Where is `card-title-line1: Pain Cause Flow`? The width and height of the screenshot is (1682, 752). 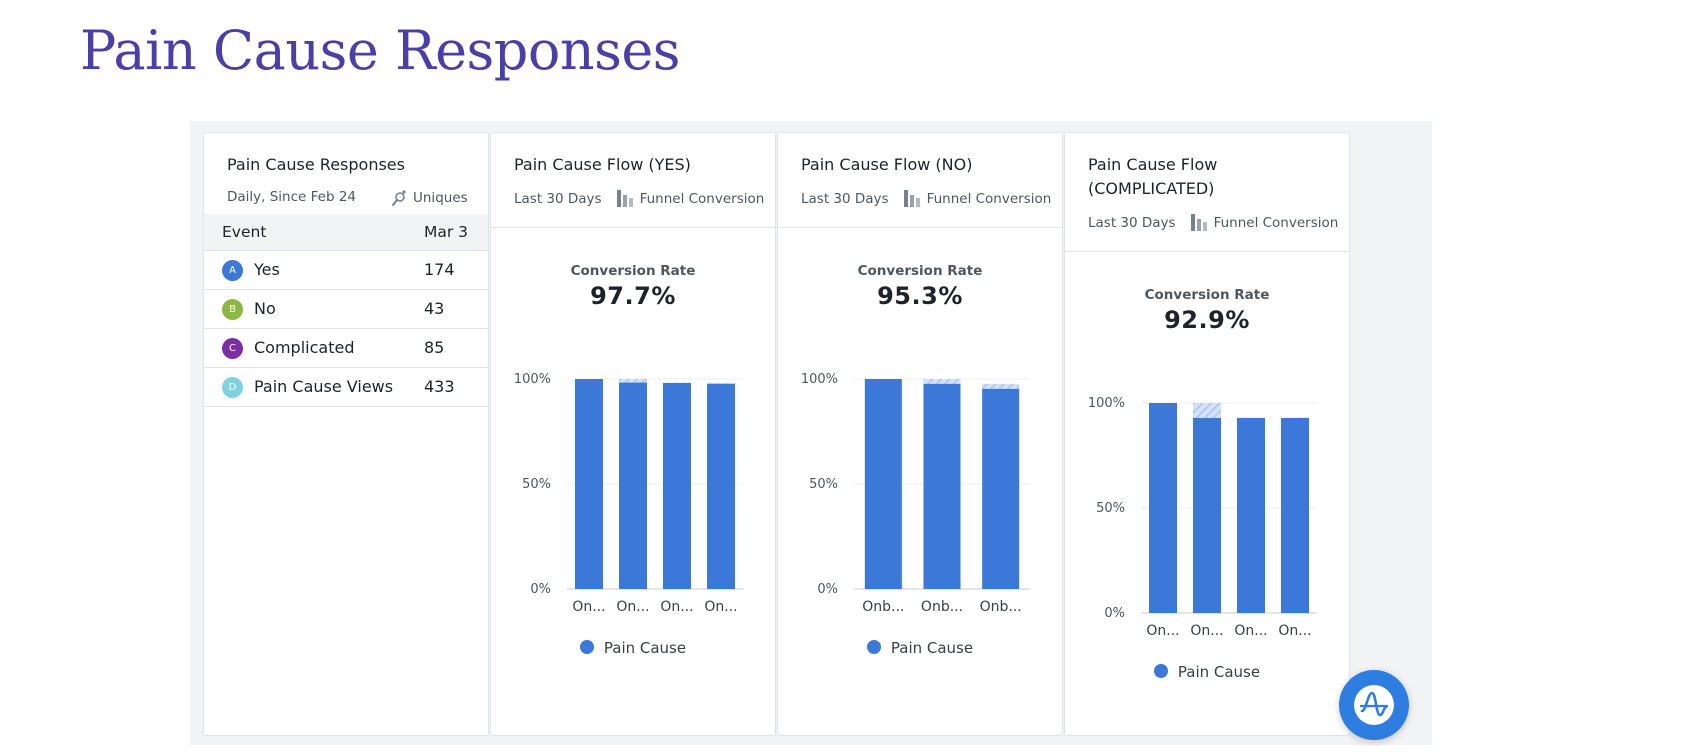
card-title-line1: Pain Cause Flow is located at coordinates (1153, 164).